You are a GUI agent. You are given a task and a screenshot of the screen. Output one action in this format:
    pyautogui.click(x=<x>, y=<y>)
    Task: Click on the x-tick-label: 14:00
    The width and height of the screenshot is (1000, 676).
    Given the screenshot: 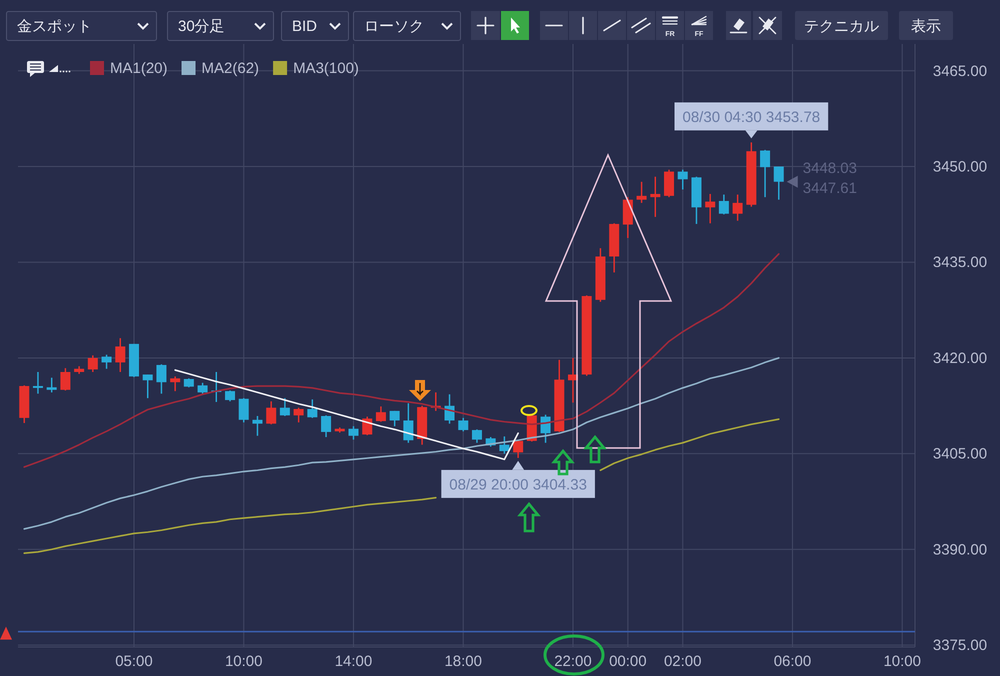 What is the action you would take?
    pyautogui.click(x=353, y=661)
    